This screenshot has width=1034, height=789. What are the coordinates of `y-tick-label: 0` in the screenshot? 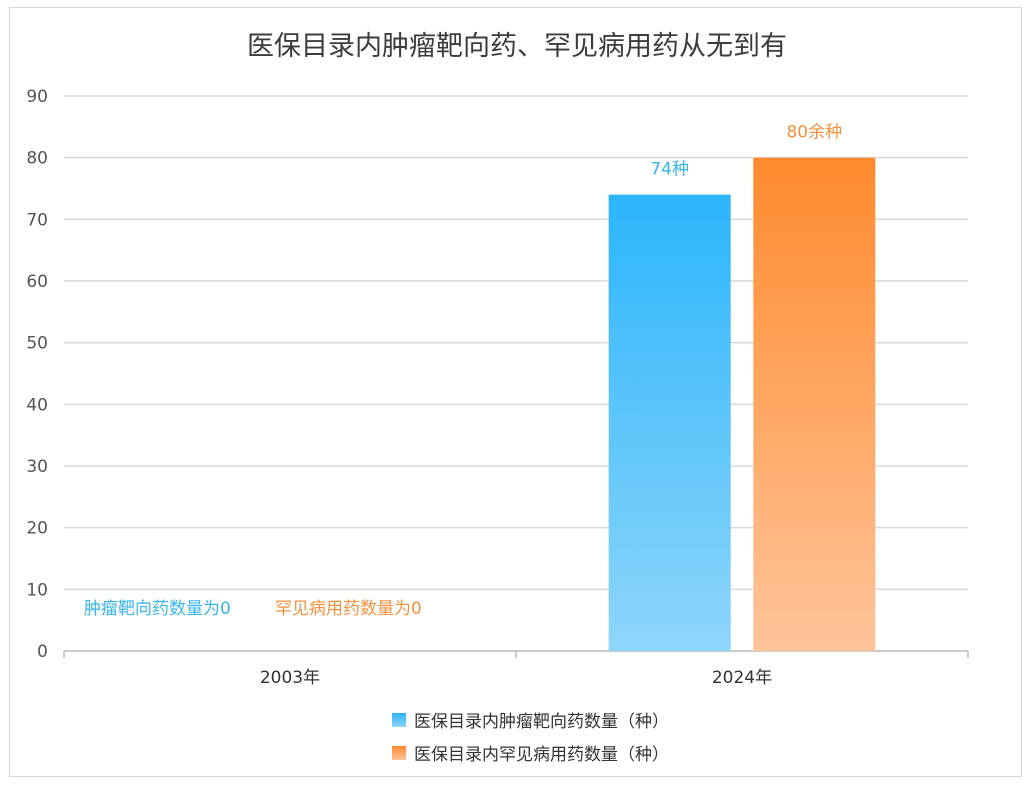 It's located at (42, 652).